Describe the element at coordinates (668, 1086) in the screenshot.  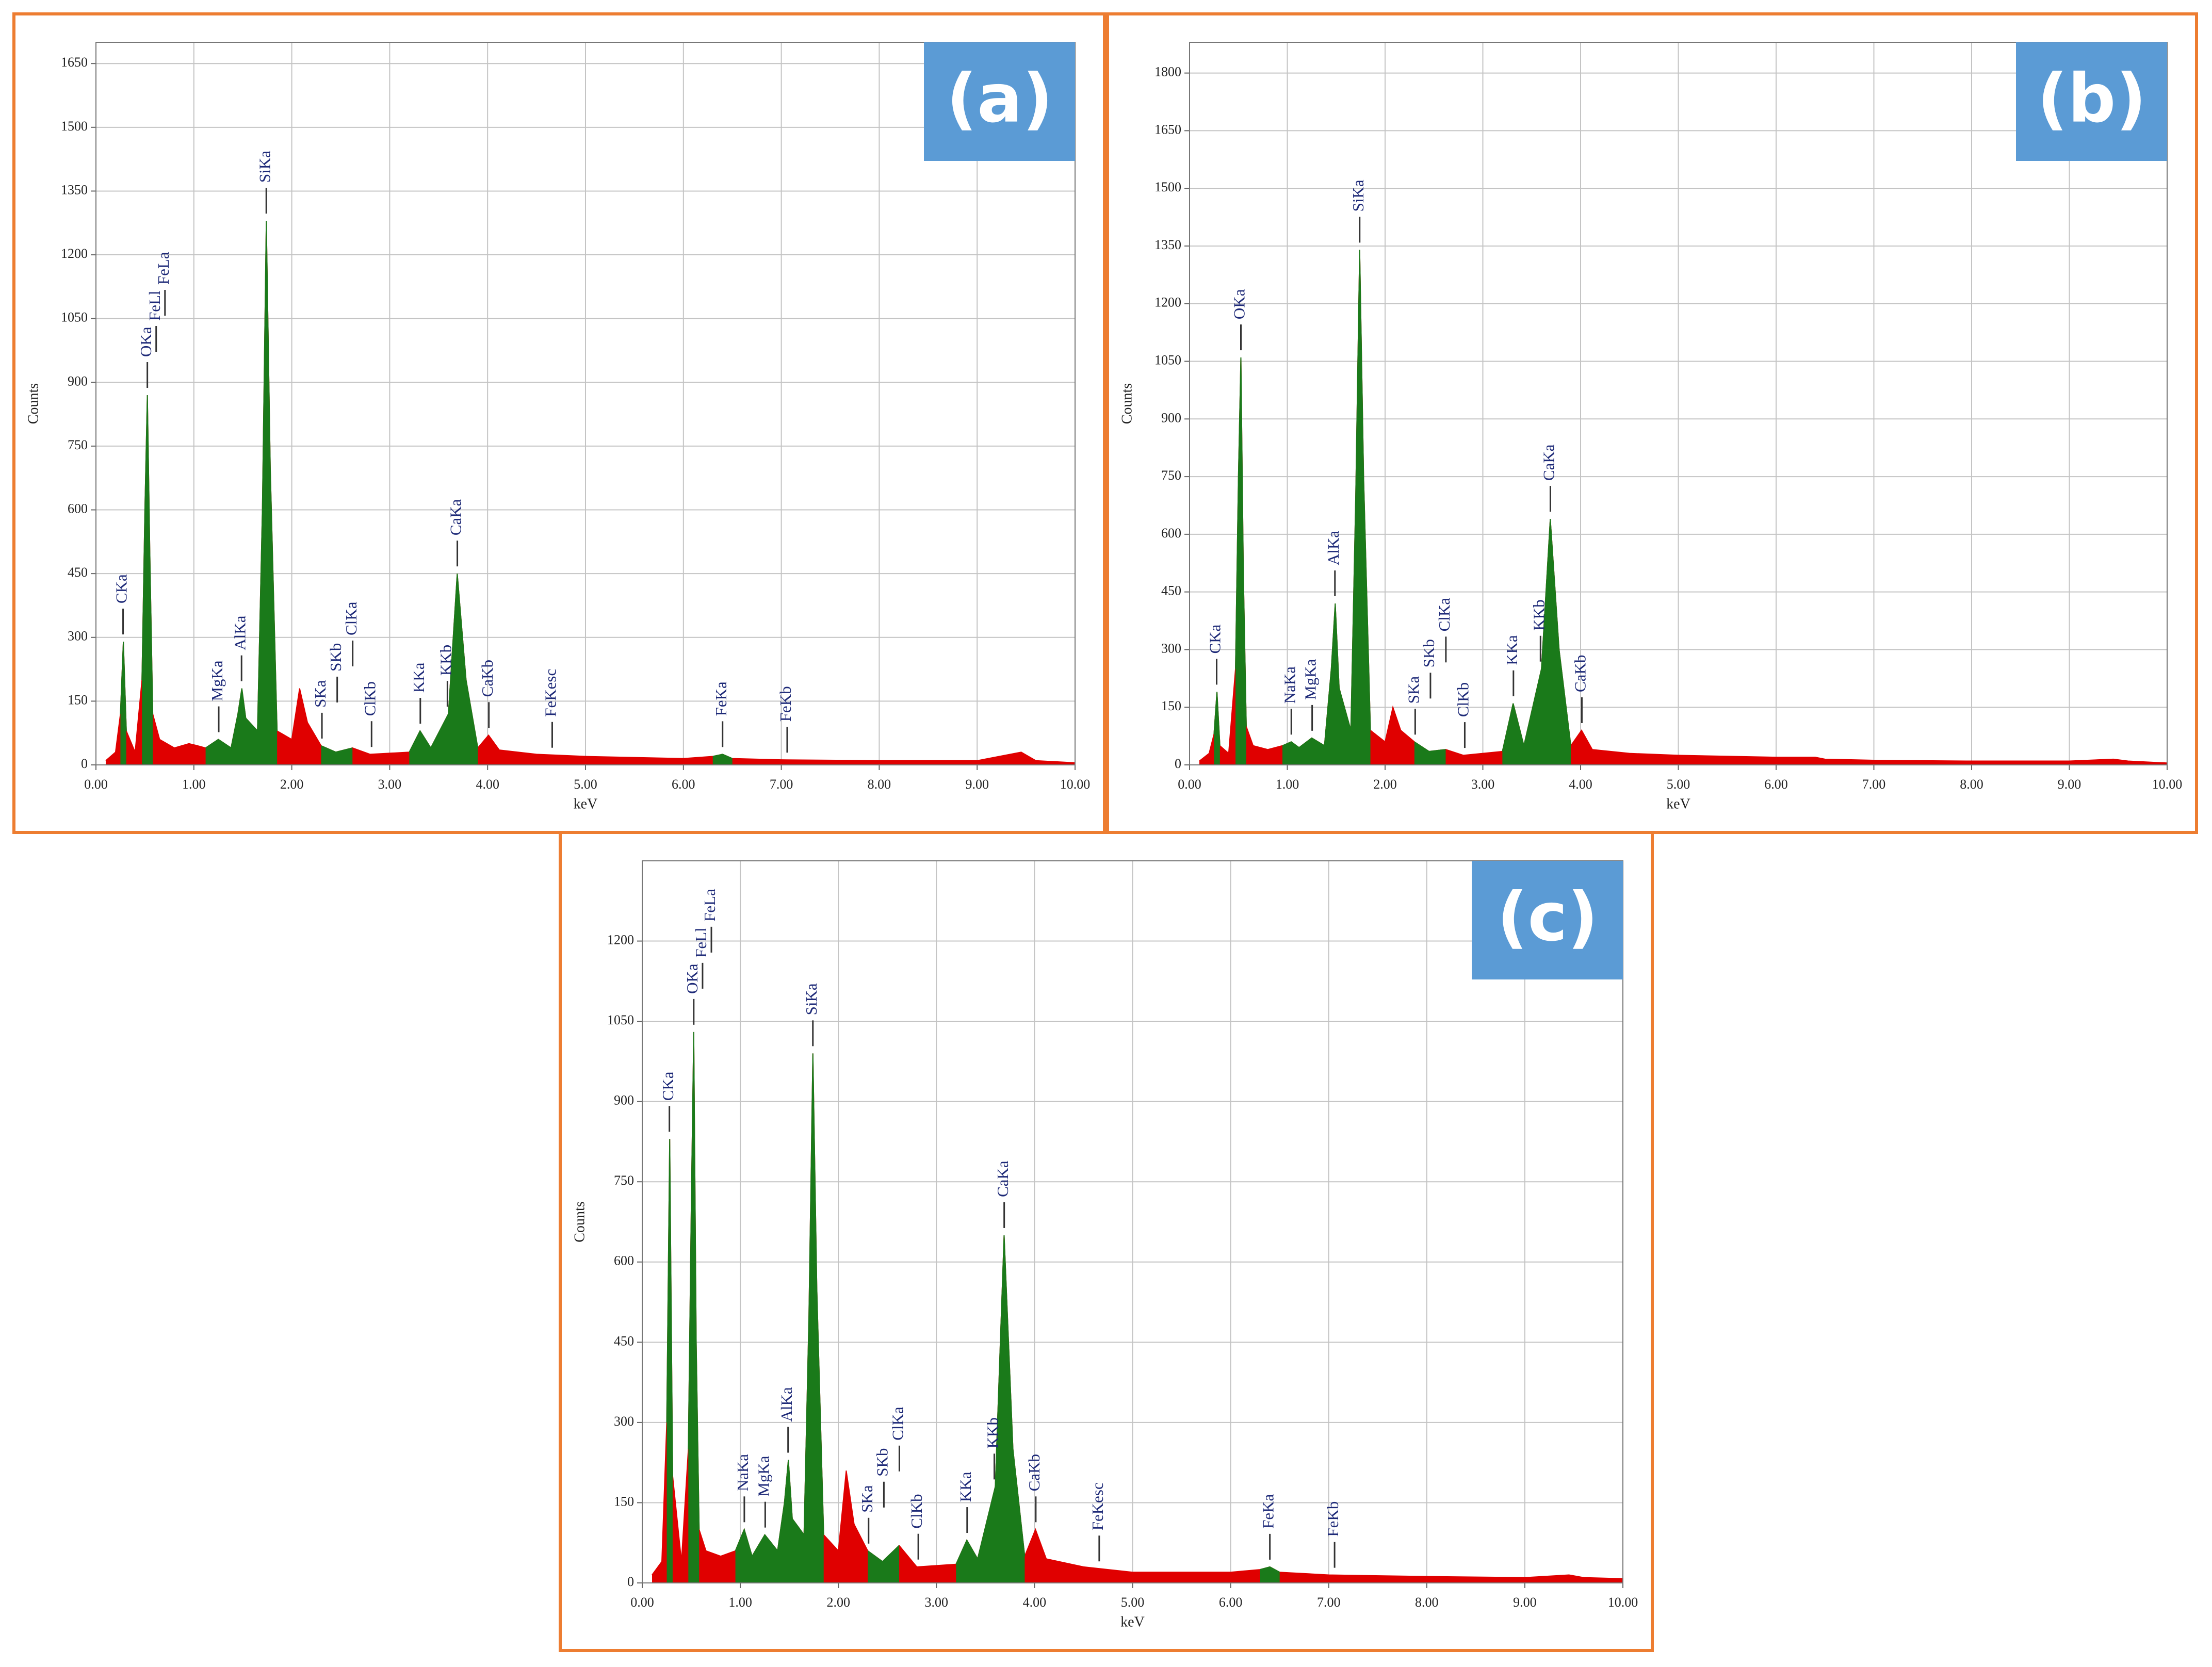
I see `peak-label: CKa` at that location.